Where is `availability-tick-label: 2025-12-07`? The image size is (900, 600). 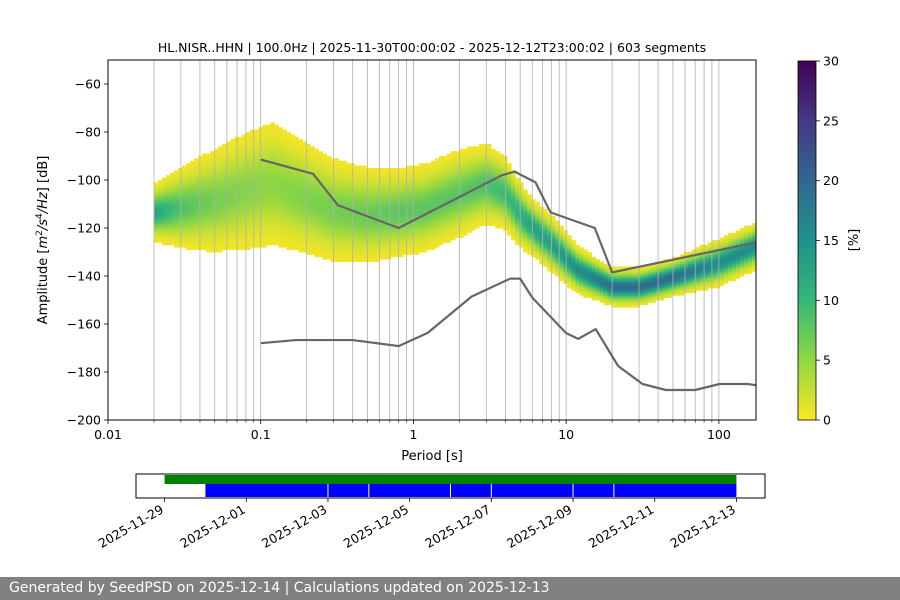
availability-tick-label: 2025-12-07 is located at coordinates (457, 526).